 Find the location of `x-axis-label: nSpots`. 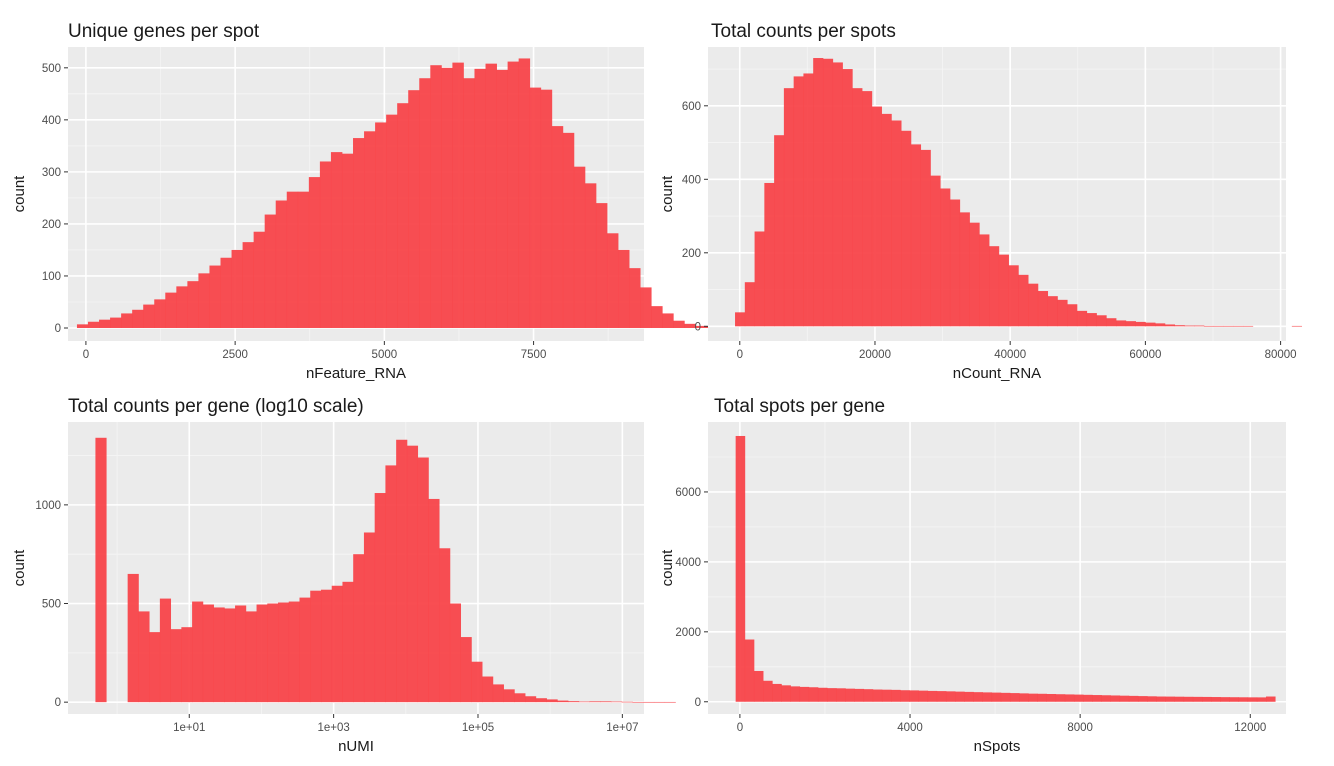

x-axis-label: nSpots is located at coordinates (997, 746).